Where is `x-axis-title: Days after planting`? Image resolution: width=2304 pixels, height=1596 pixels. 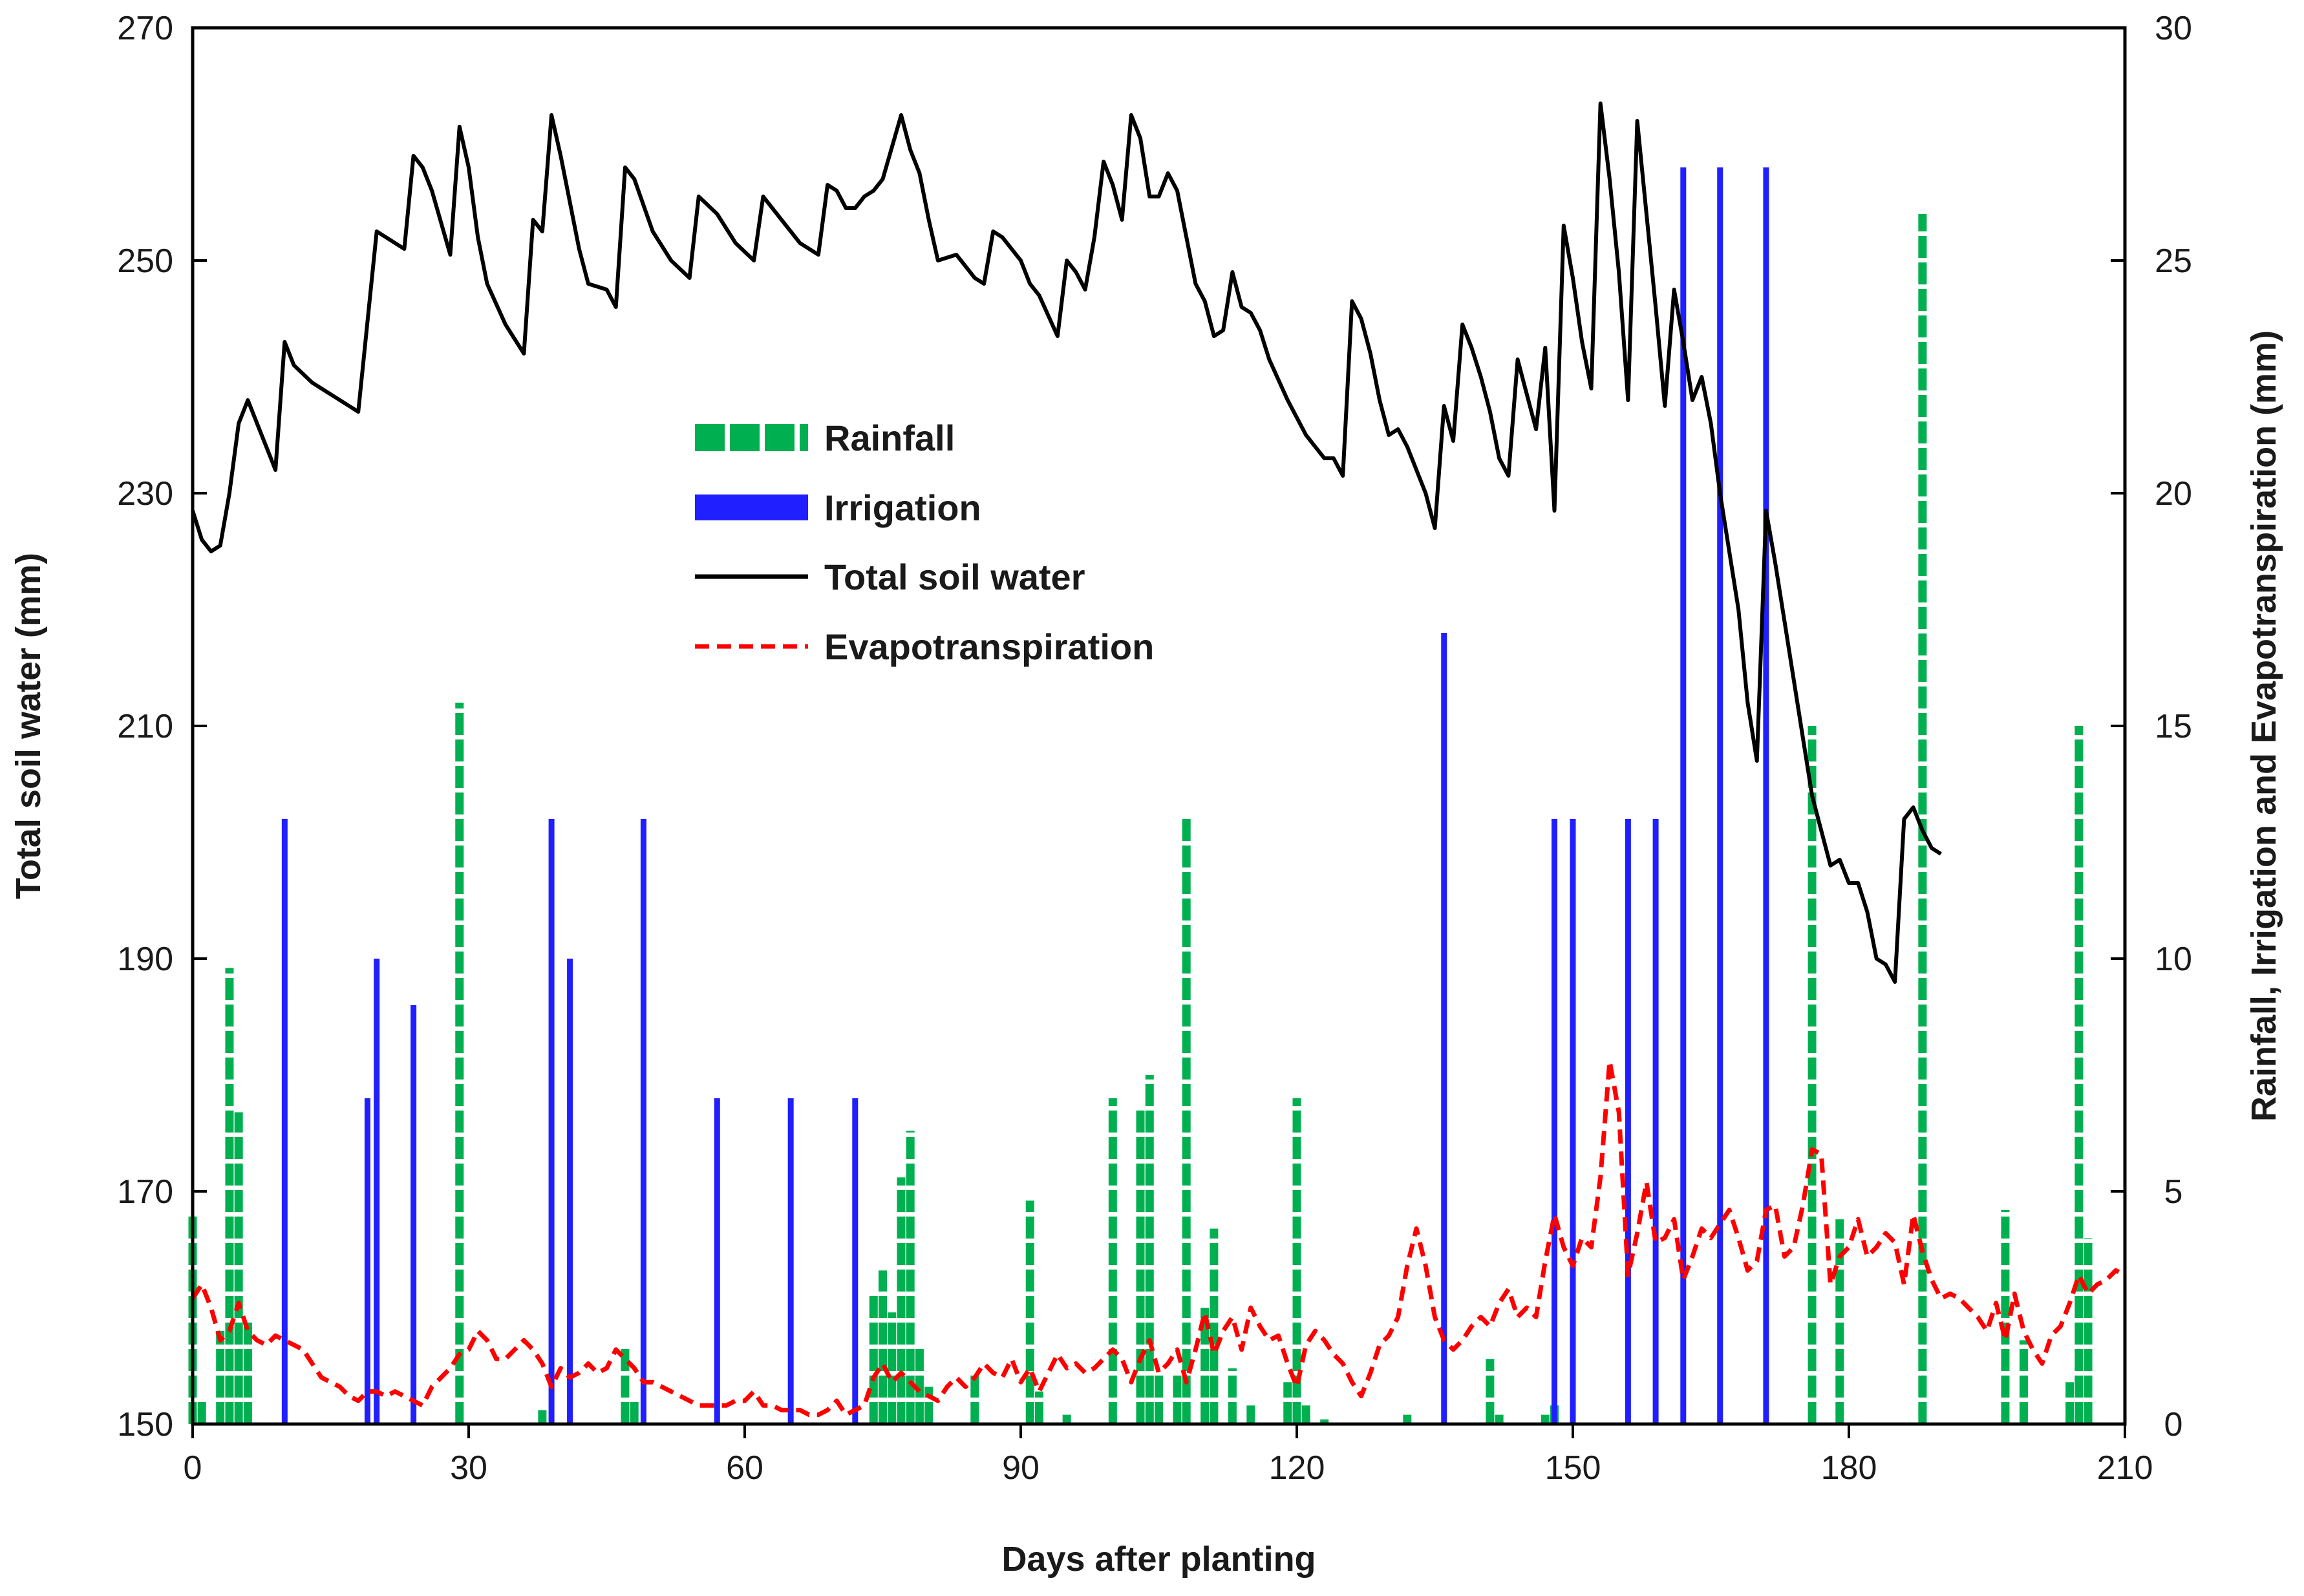
x-axis-title: Days after planting is located at coordinates (1158, 1559).